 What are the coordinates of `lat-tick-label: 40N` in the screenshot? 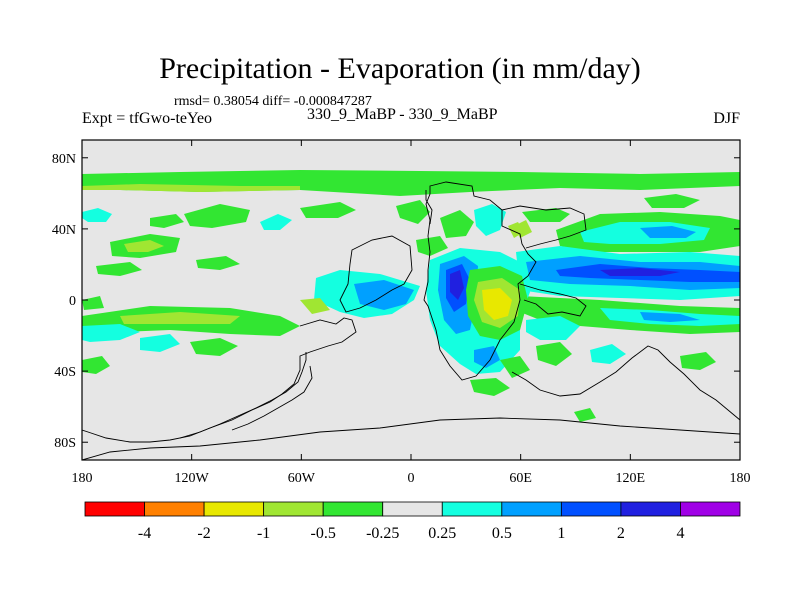 It's located at (64, 230).